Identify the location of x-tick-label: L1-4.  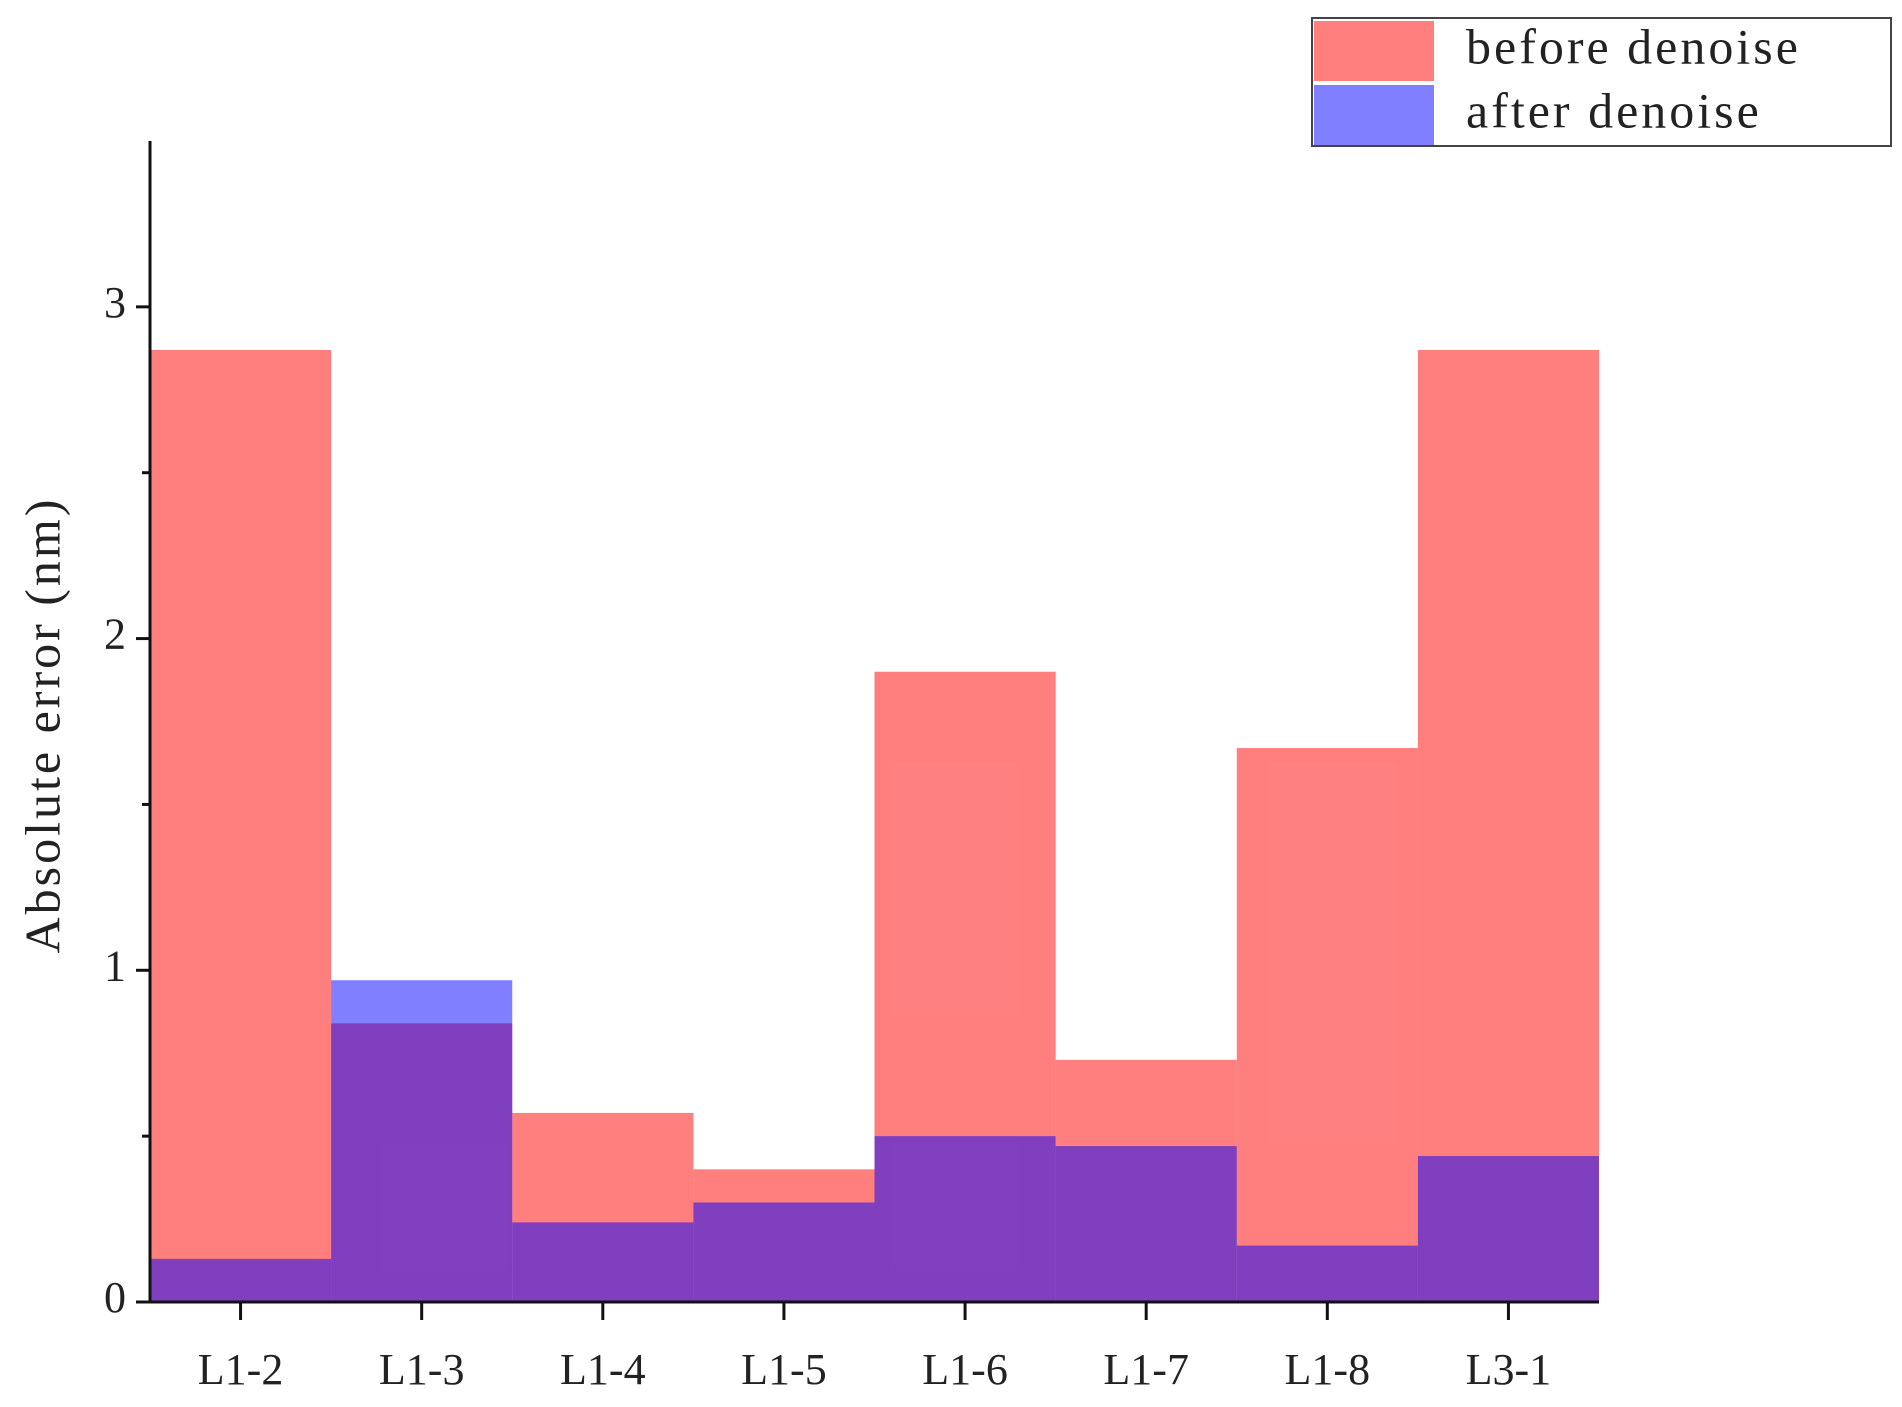
(603, 1369).